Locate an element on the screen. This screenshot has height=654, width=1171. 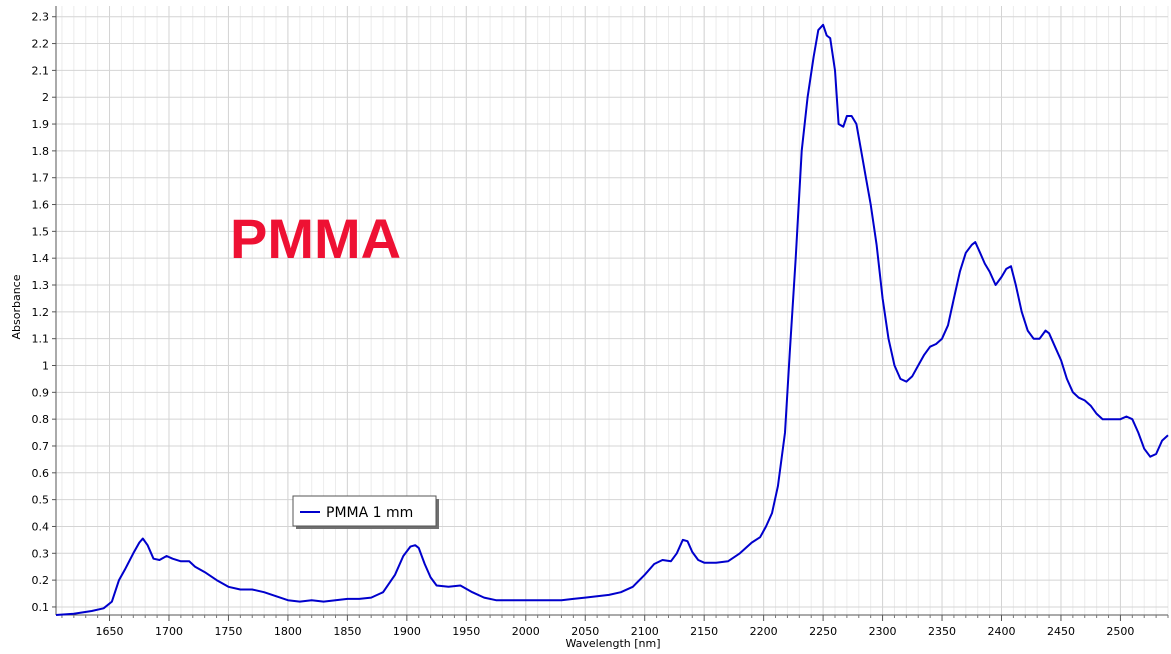
y-tick-label: 0.5 is located at coordinates (41, 500).